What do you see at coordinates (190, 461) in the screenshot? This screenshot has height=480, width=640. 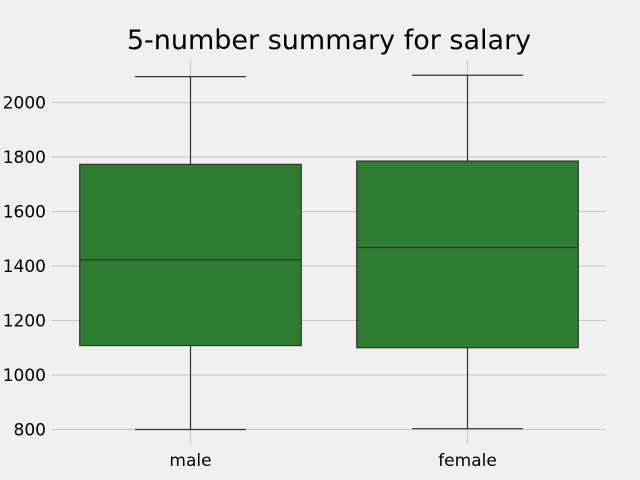 I see `x-tick-label: male` at bounding box center [190, 461].